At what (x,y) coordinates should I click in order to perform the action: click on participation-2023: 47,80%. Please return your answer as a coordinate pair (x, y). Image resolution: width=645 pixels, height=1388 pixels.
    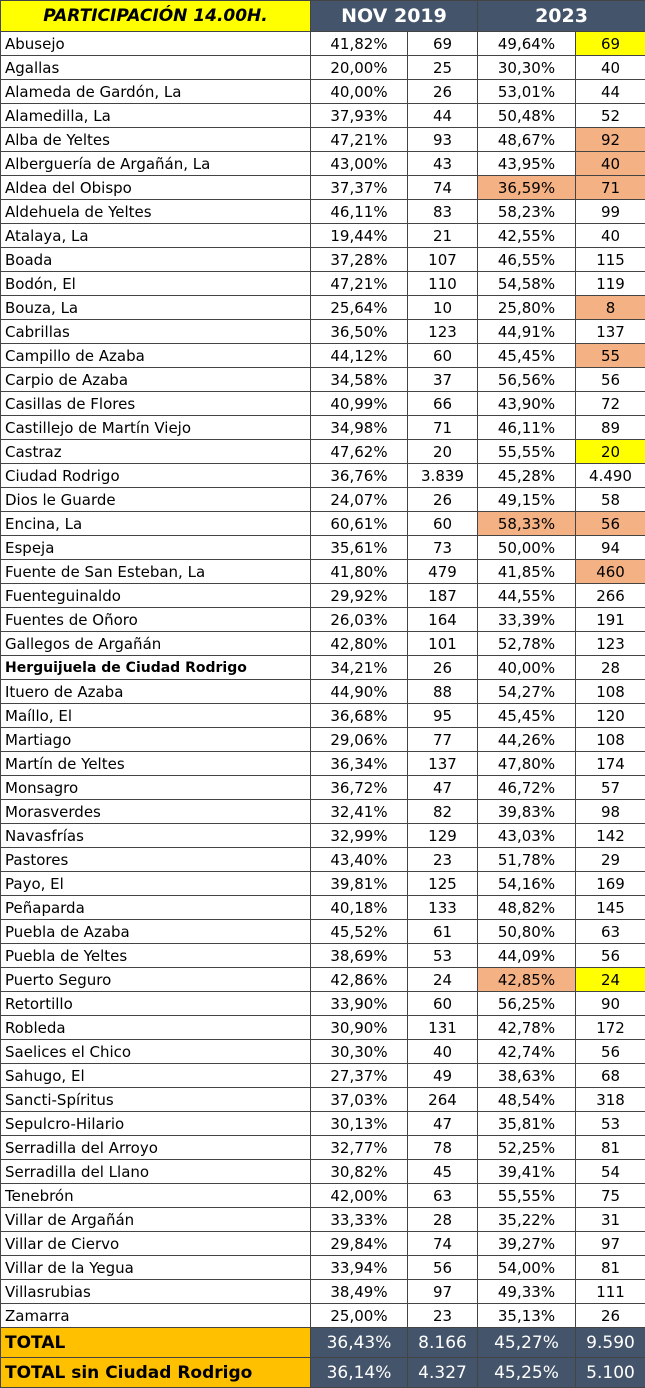
    Looking at the image, I should click on (527, 764).